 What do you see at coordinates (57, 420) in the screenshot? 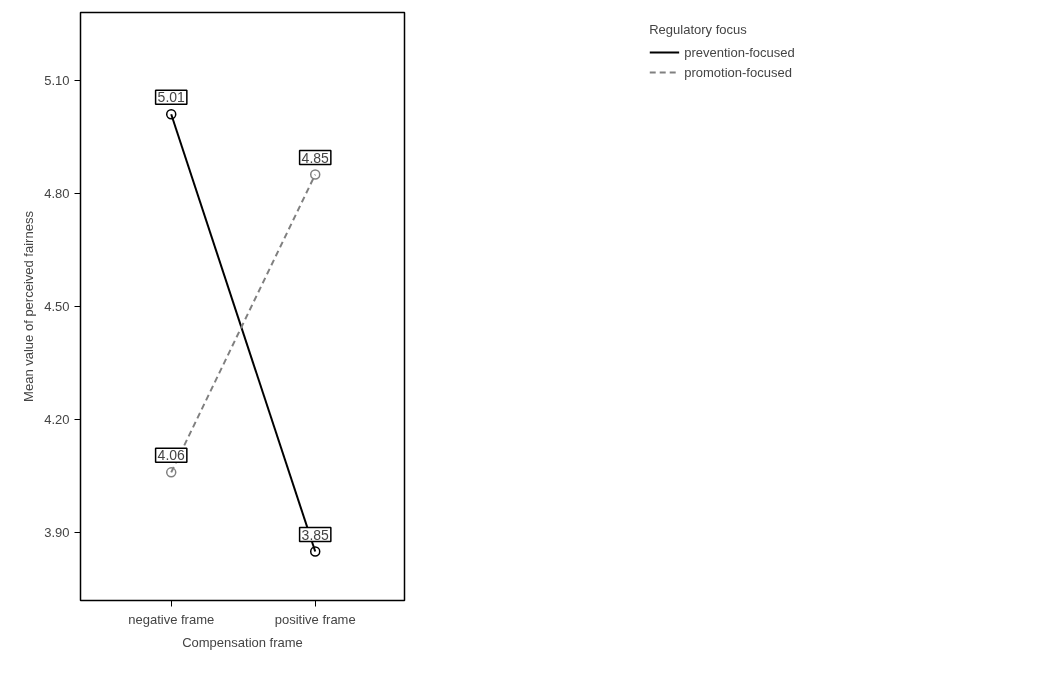
I see `y-tick-label: 4.20` at bounding box center [57, 420].